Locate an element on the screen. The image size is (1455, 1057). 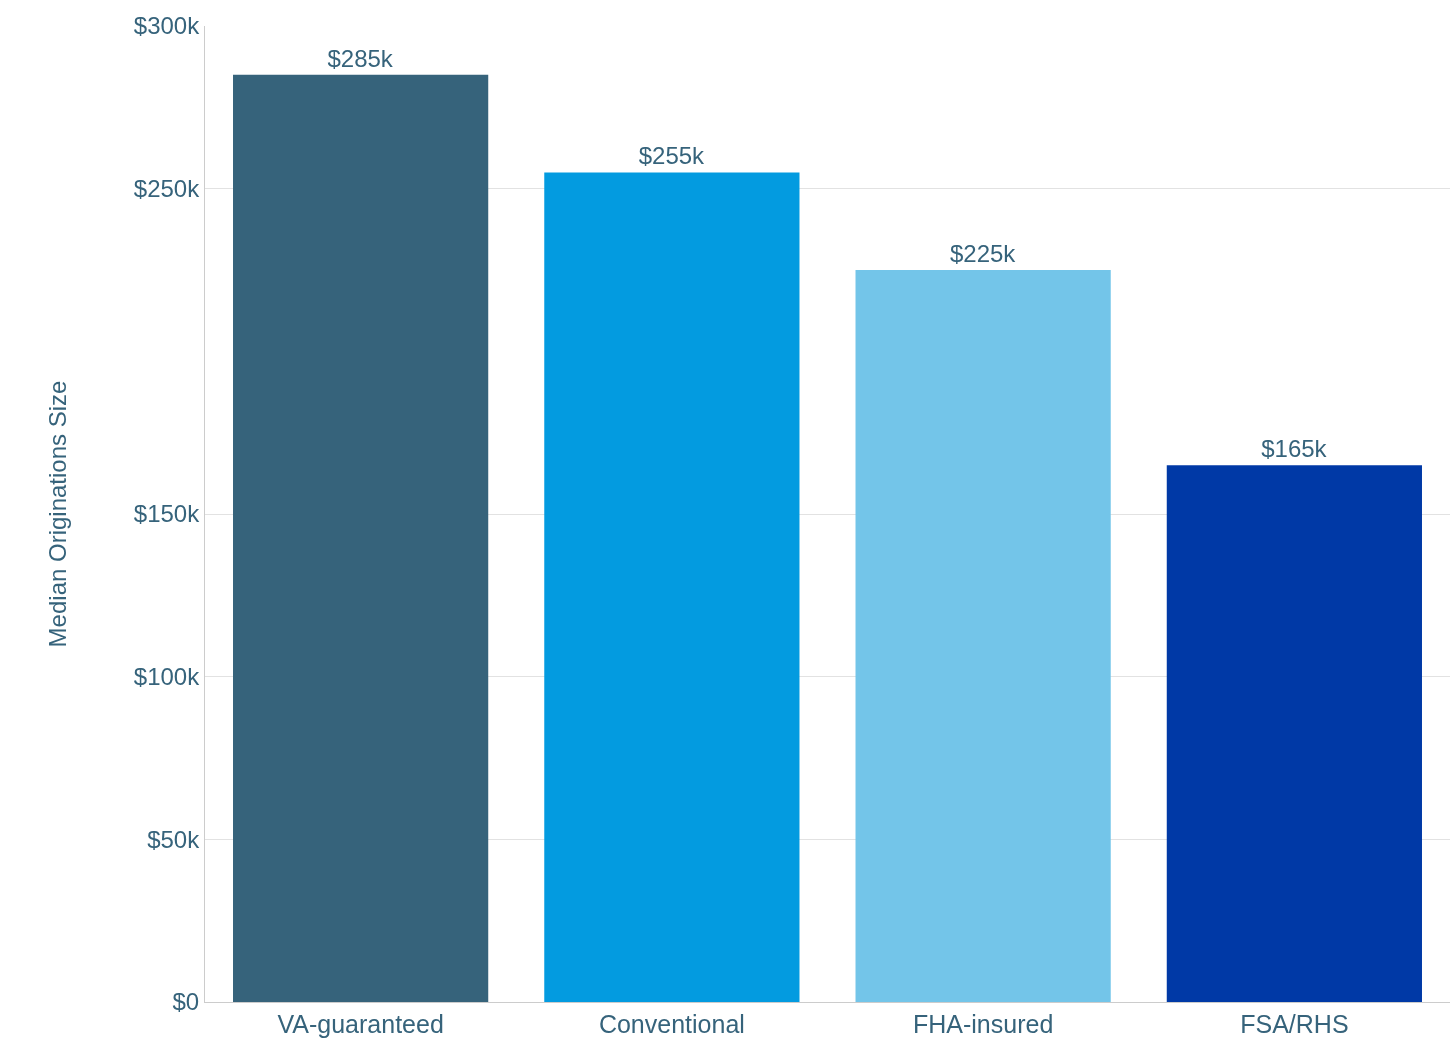
y-tick-label: $50k is located at coordinates (174, 839).